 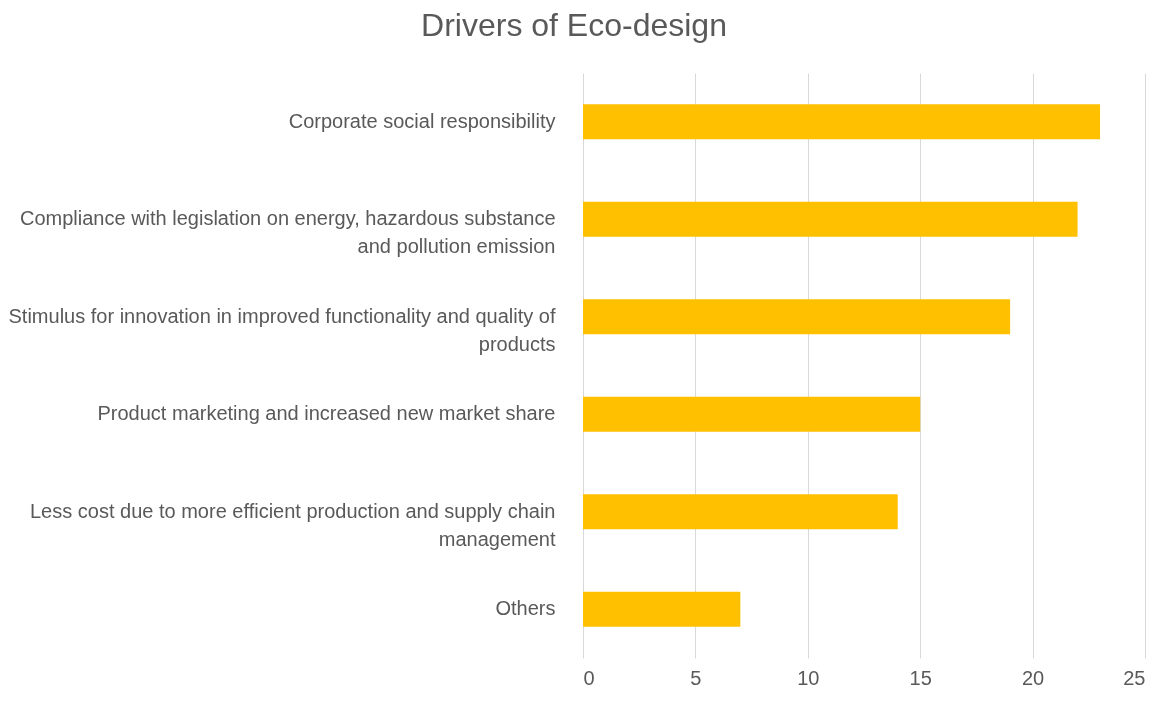 What do you see at coordinates (292, 524) in the screenshot?
I see `y-tick-label: Less cost due to more efficient production and supply chain management` at bounding box center [292, 524].